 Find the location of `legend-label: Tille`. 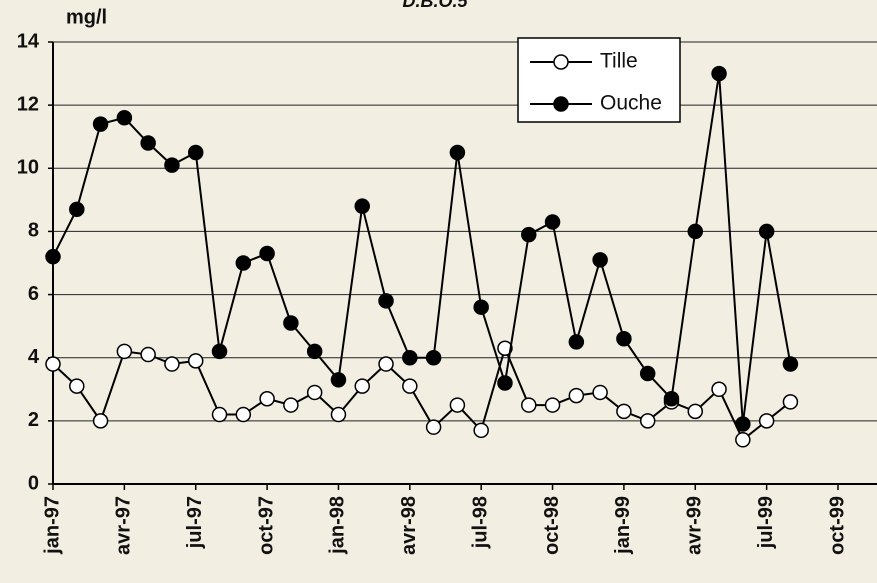

legend-label: Tille is located at coordinates (619, 61).